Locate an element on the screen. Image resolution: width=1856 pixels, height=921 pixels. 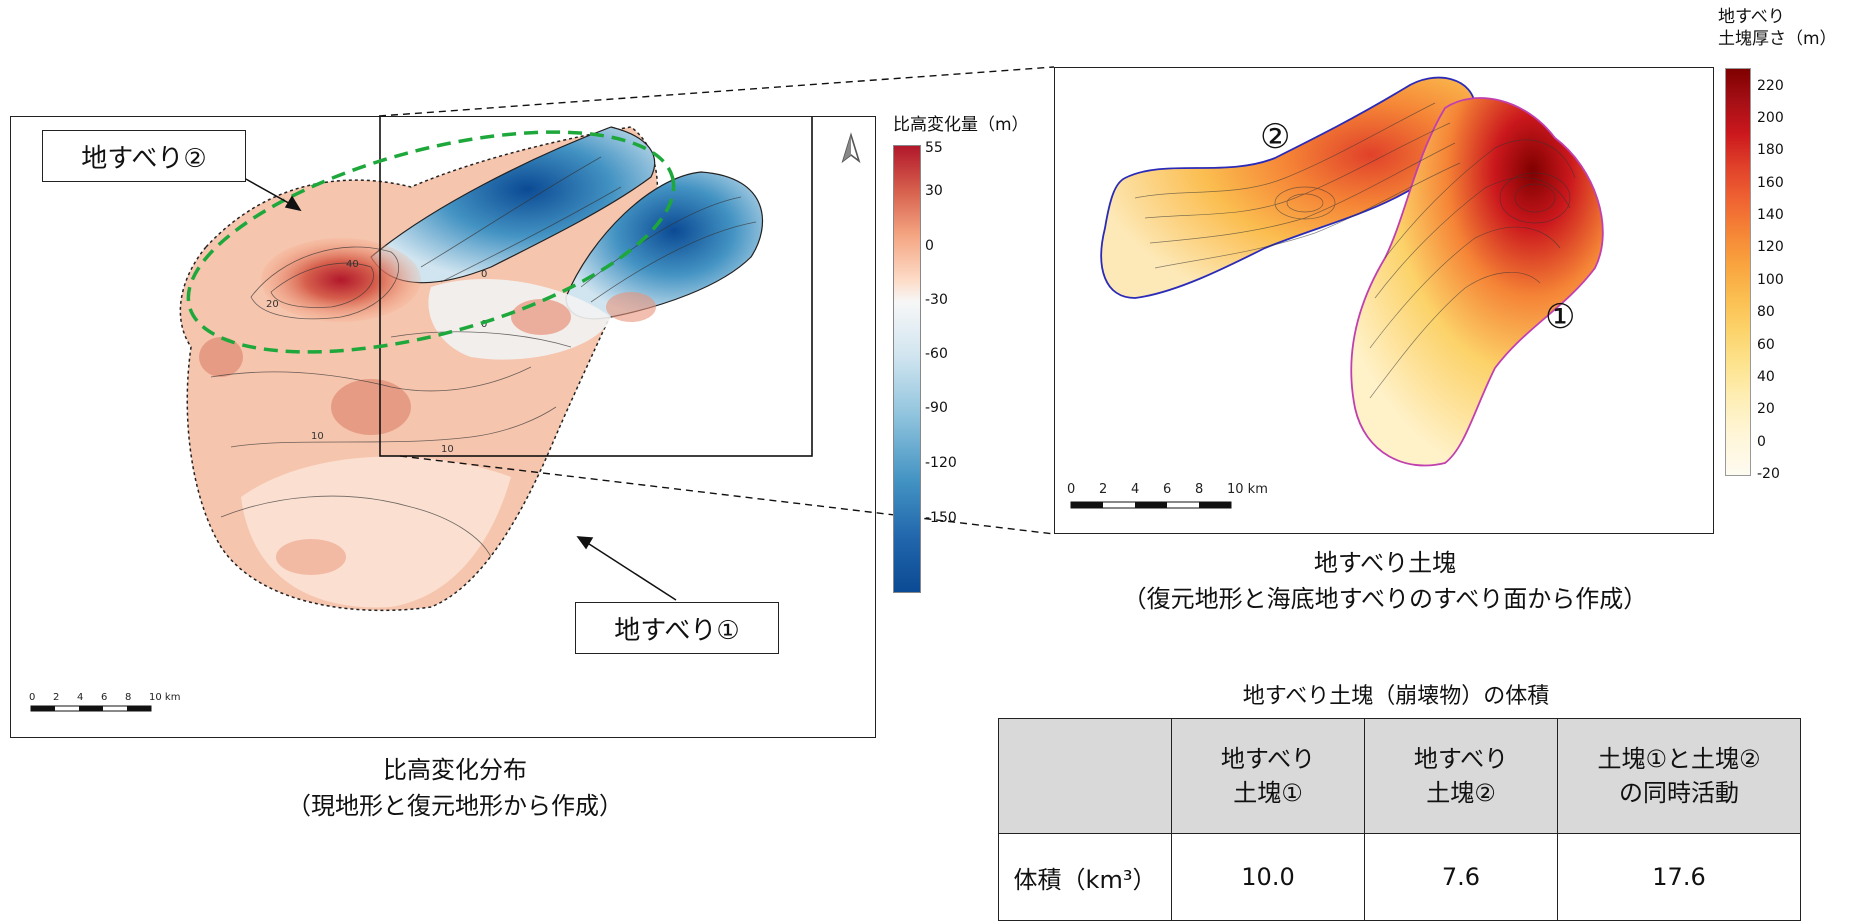
thickness-contours is located at coordinates (1355, 250).